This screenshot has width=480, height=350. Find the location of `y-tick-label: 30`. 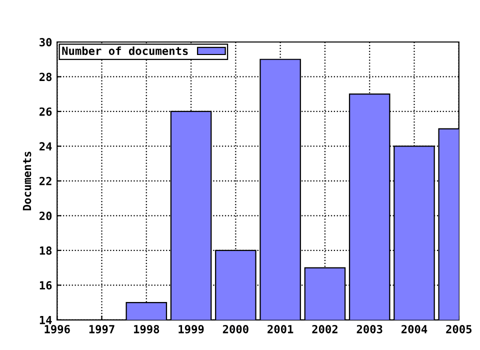

y-tick-label: 30 is located at coordinates (46, 42).